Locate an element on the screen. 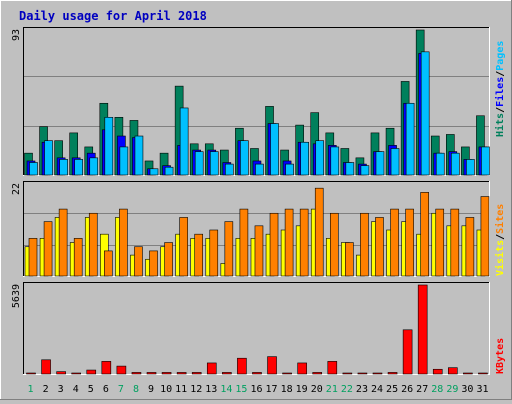 The image size is (512, 404). day-label-30: 30 is located at coordinates (467, 389).